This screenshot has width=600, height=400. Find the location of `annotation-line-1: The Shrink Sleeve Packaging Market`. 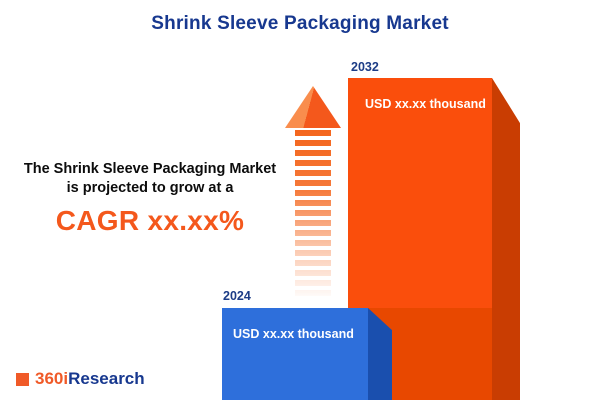

annotation-line-1: The Shrink Sleeve Packaging Market is located at coordinates (150, 169).